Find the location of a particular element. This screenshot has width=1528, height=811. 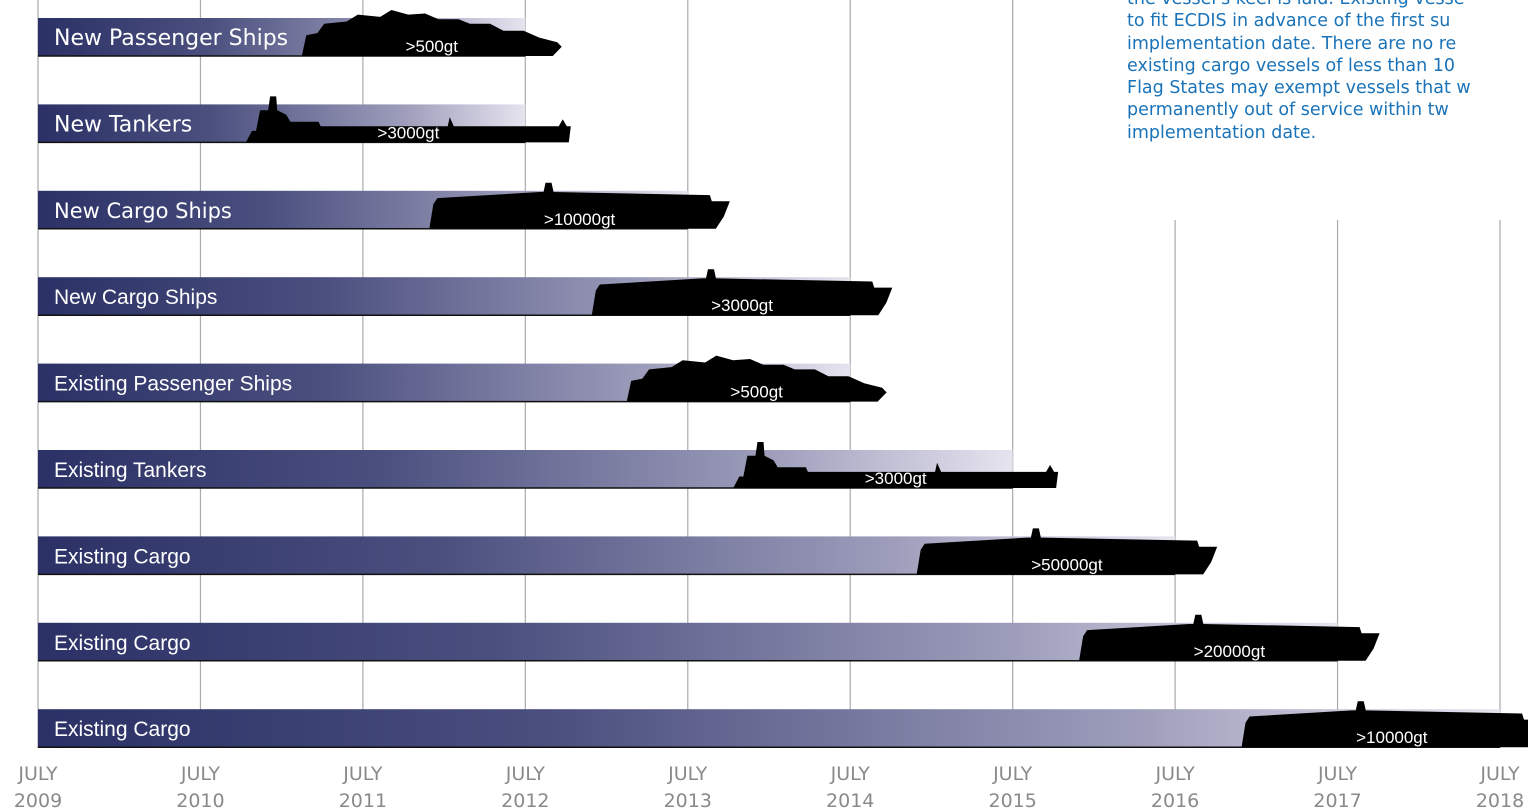

bar-category-label: New Passenger Ships is located at coordinates (171, 38).